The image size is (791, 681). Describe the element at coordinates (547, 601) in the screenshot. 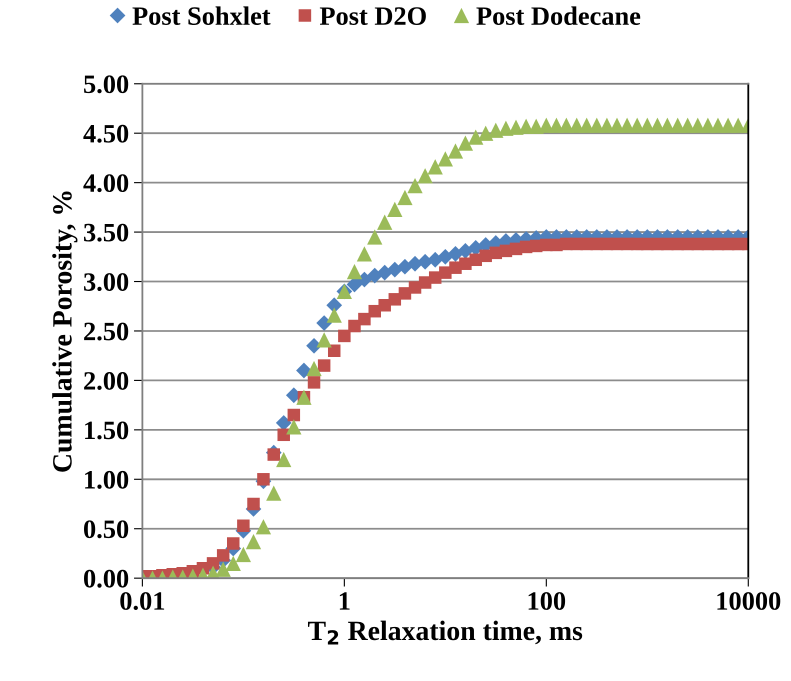

I see `x-tick-label: 100` at that location.